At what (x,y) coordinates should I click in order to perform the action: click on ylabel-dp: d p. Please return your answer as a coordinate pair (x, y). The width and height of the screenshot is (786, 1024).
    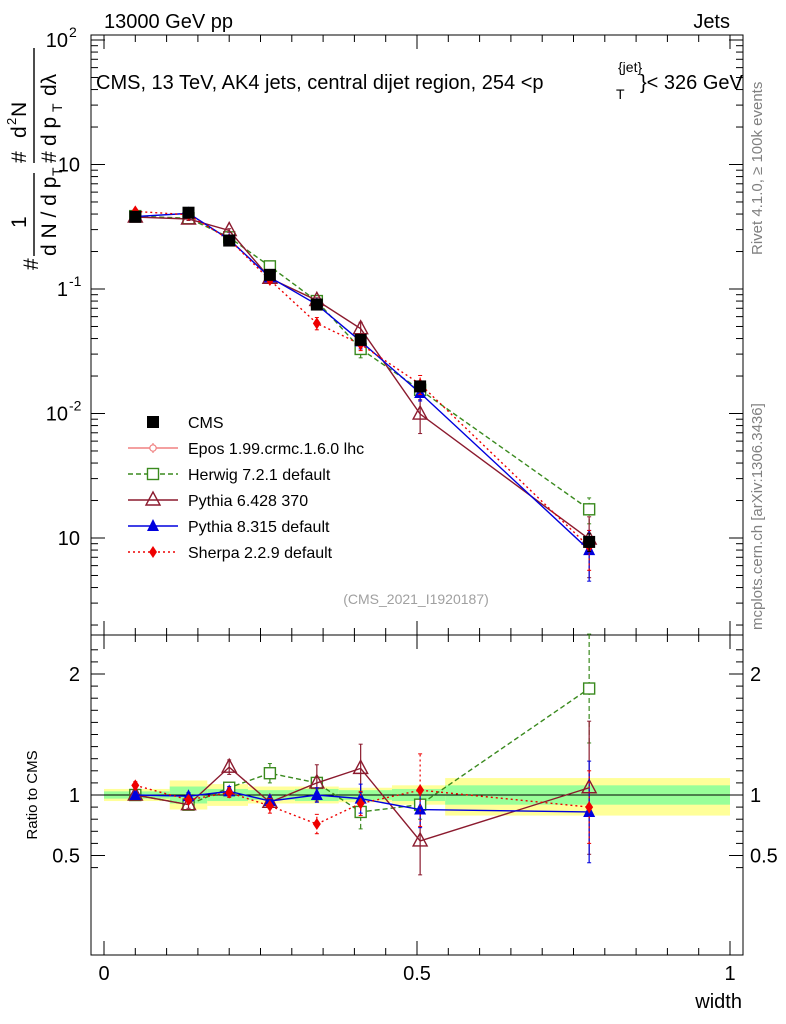
    Looking at the image, I should click on (49, 131).